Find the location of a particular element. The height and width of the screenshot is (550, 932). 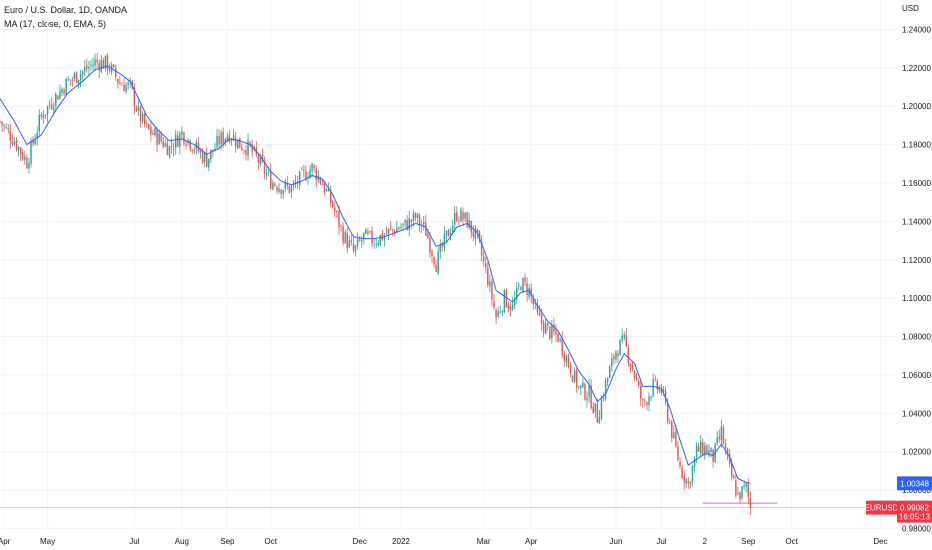

x-tick-label: May is located at coordinates (47, 541).